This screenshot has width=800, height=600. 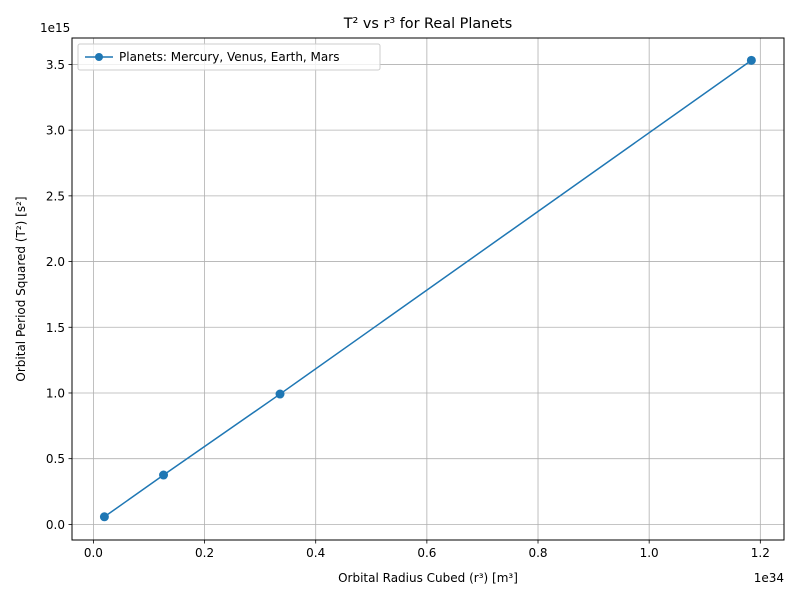 What do you see at coordinates (99, 57) in the screenshot?
I see `legend-marker-swatch` at bounding box center [99, 57].